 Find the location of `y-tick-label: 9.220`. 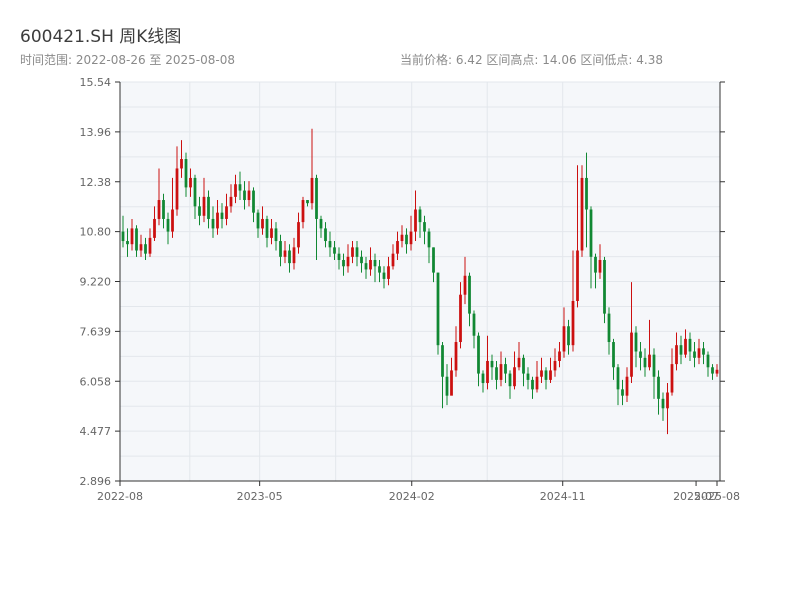

y-tick-label: 9.220 is located at coordinates (96, 282).